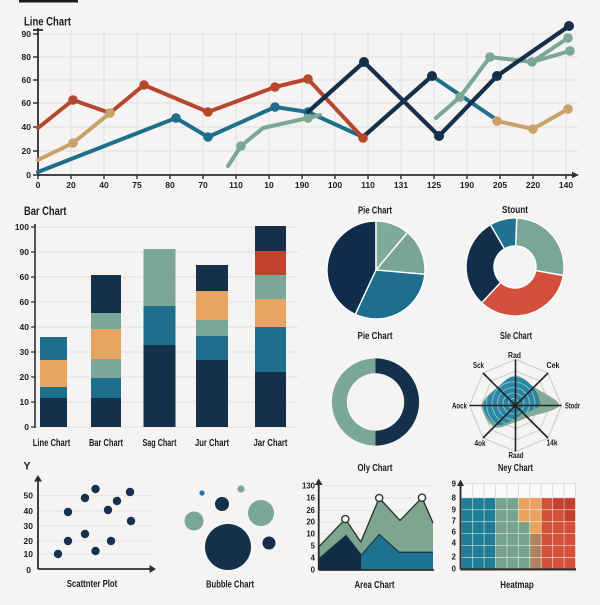  Describe the element at coordinates (566, 185) in the screenshot. I see `svg-text: 140` at that location.